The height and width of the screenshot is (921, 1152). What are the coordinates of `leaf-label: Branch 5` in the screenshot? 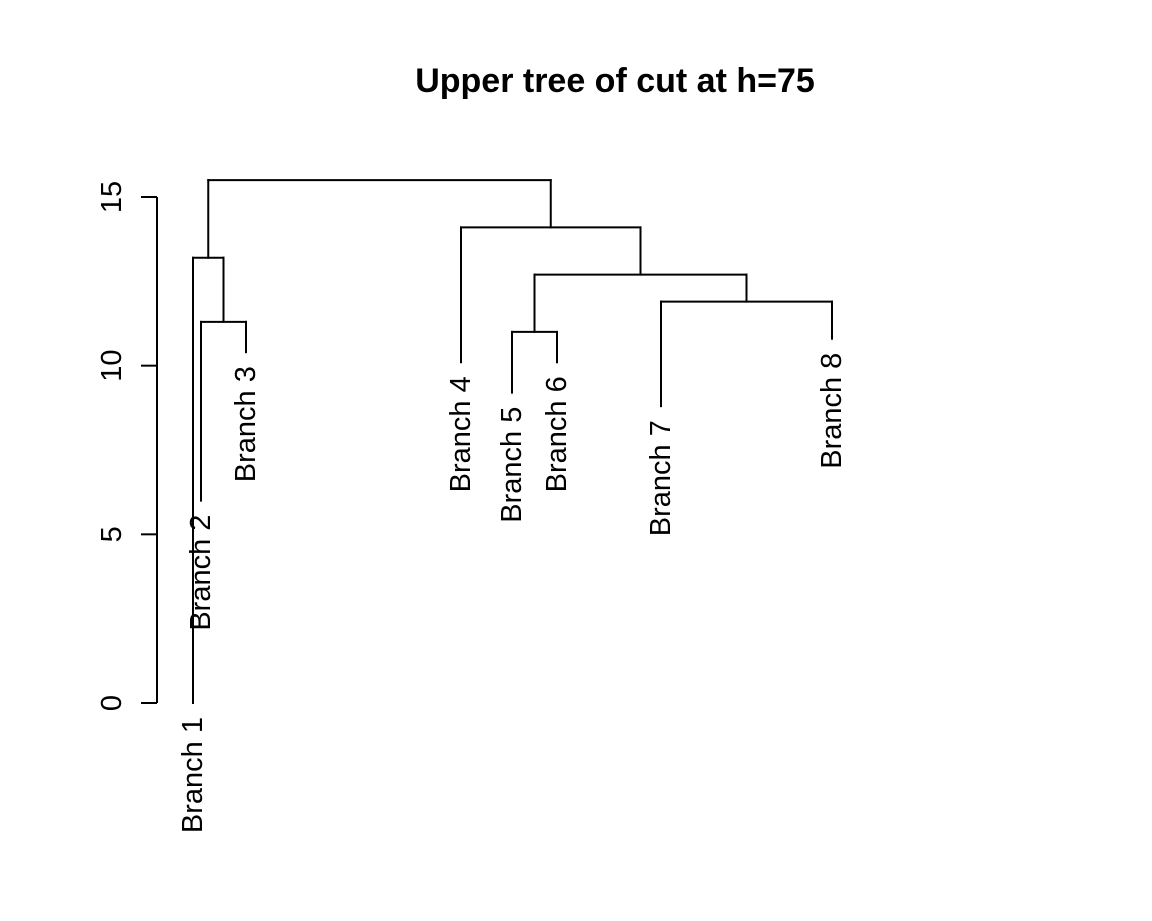 It's located at (512, 465).